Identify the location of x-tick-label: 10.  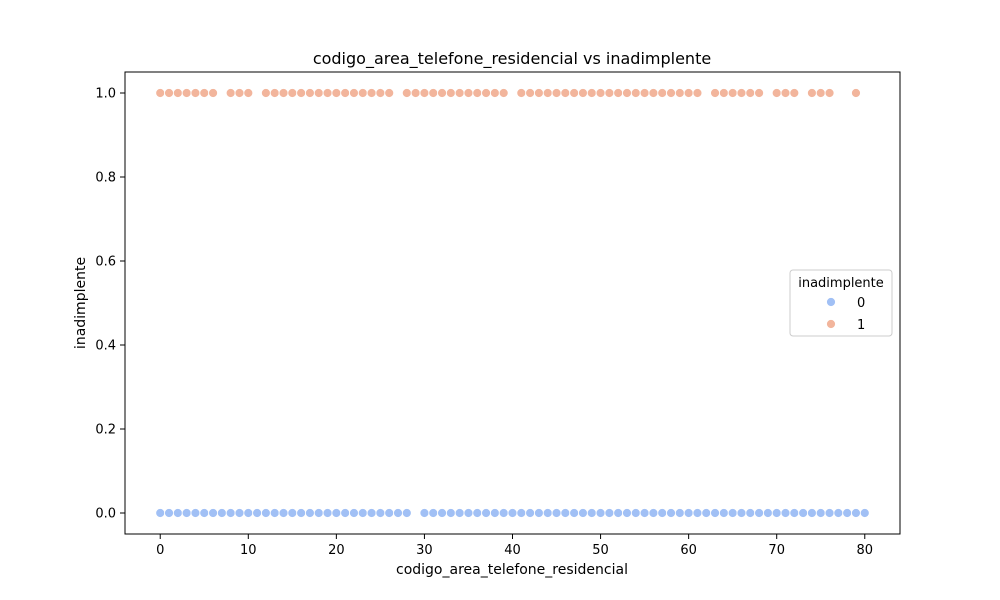
(248, 550).